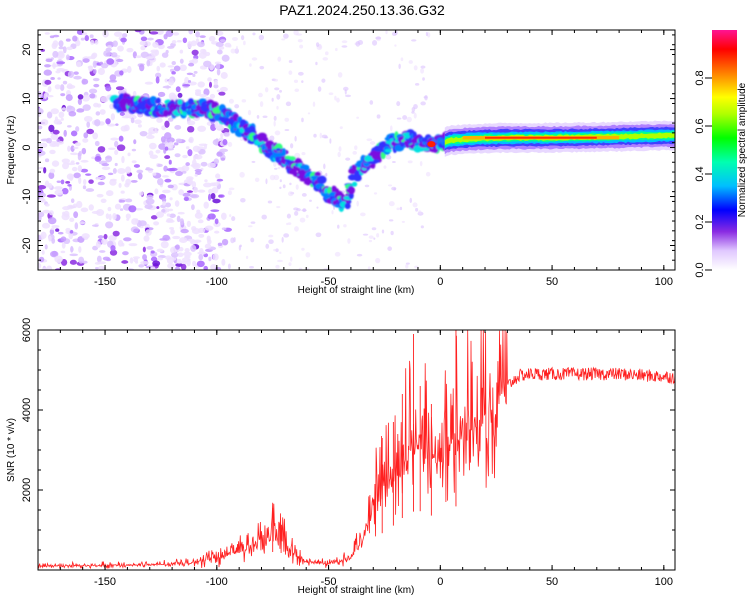 This screenshot has width=750, height=600. Describe the element at coordinates (329, 582) in the screenshot. I see `snr-x-tick-label: -50` at that location.